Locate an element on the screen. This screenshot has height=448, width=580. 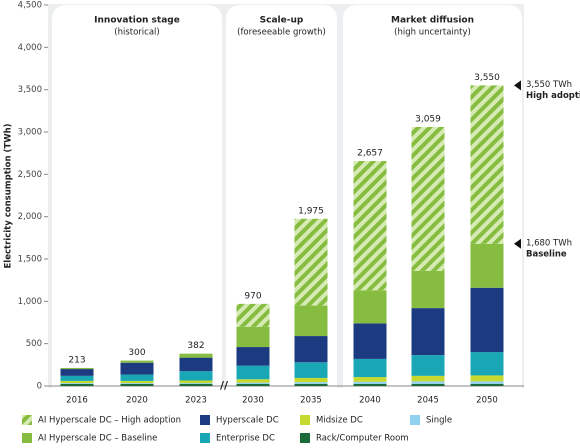
y-tick-label: 0 is located at coordinates (39, 387).